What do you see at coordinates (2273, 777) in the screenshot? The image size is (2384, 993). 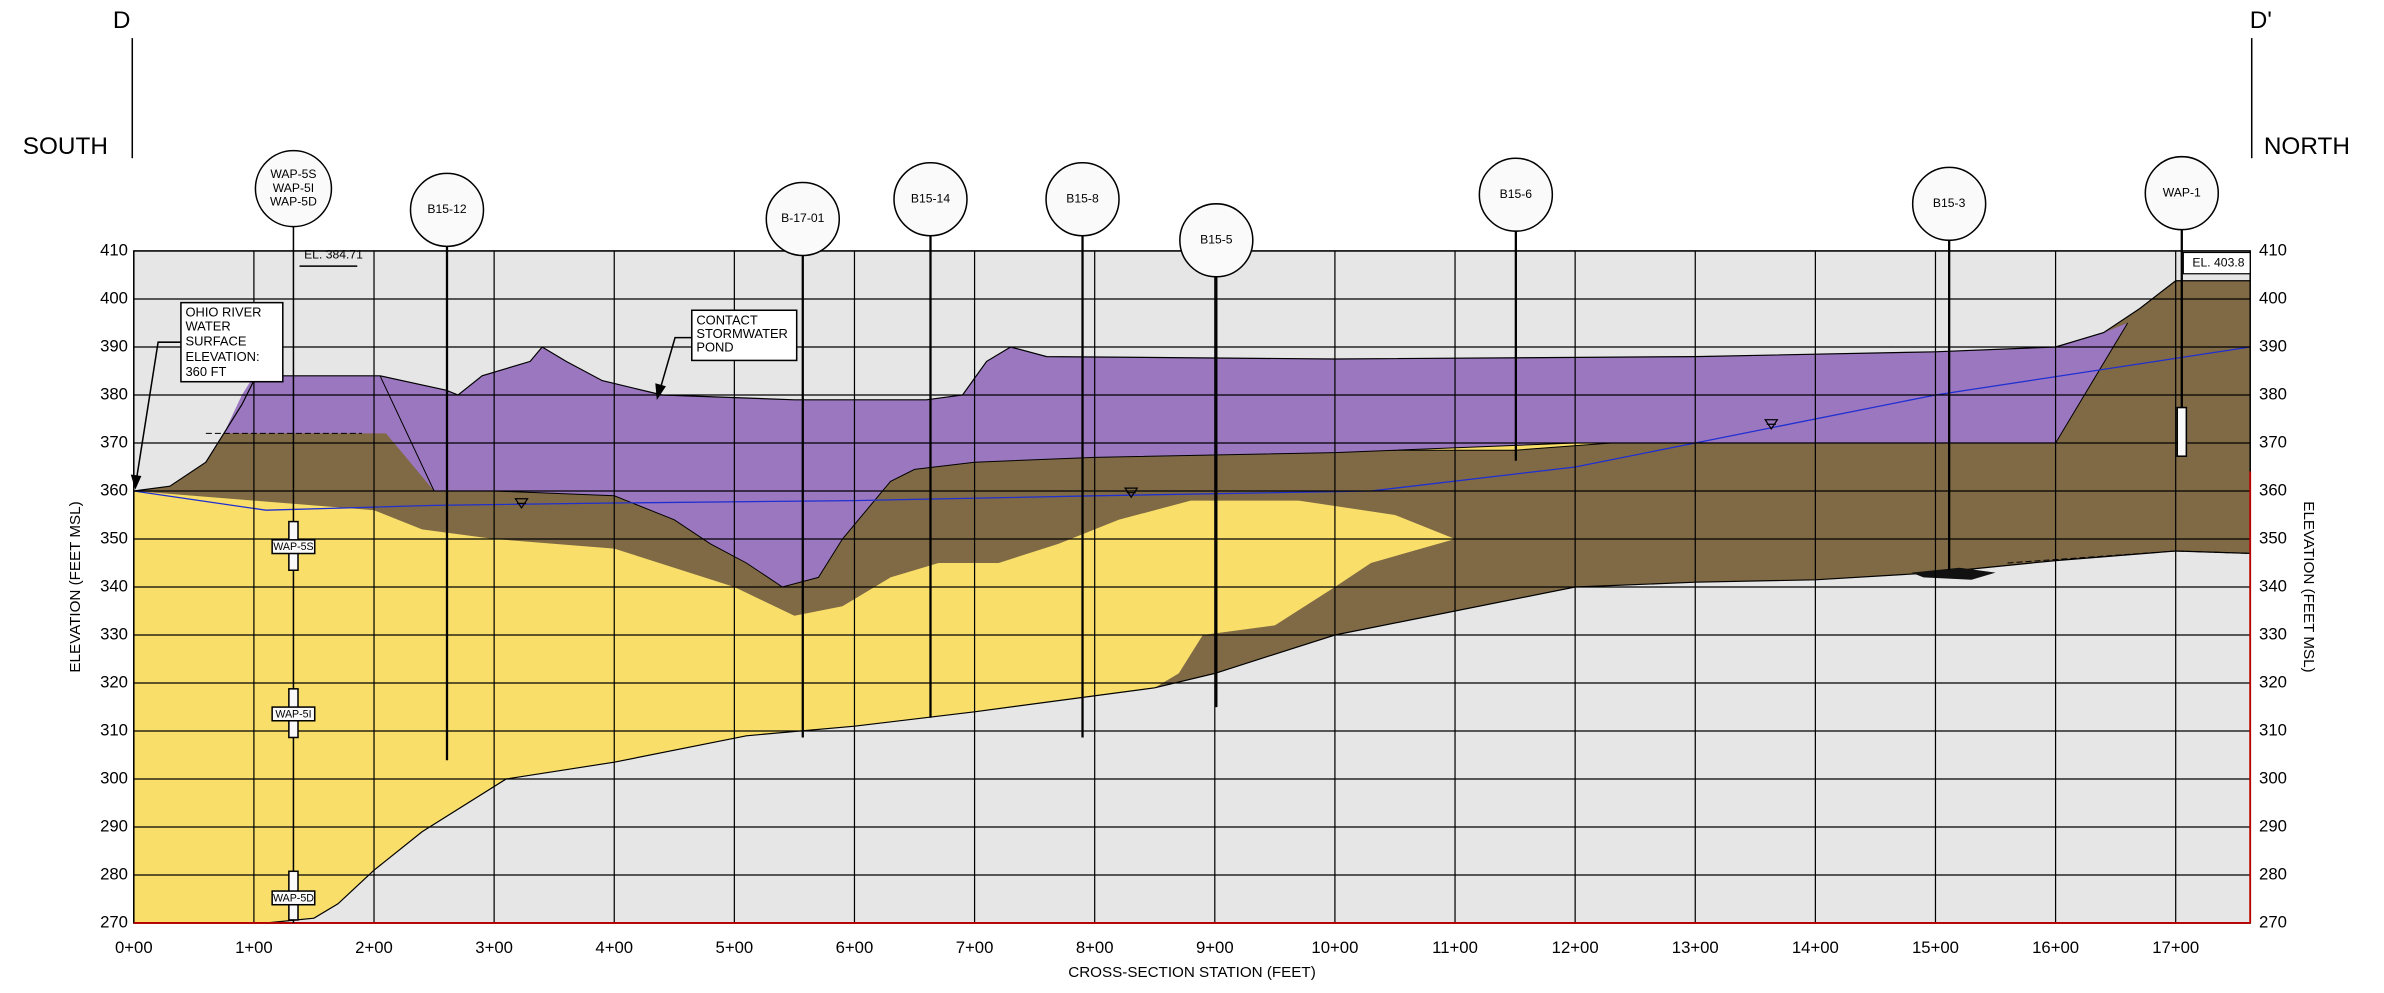 I see `y2-tick-label: 300` at bounding box center [2273, 777].